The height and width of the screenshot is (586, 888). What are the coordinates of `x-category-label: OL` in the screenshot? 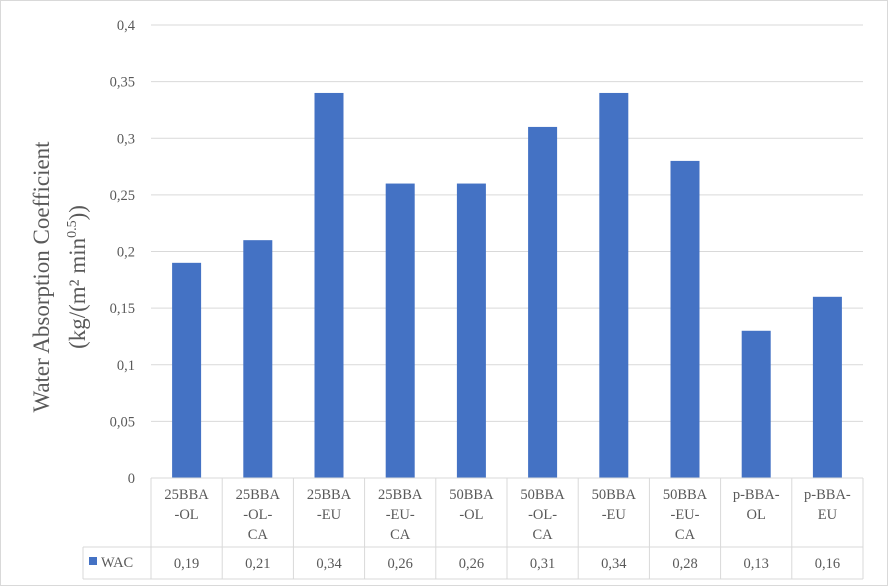 It's located at (756, 515).